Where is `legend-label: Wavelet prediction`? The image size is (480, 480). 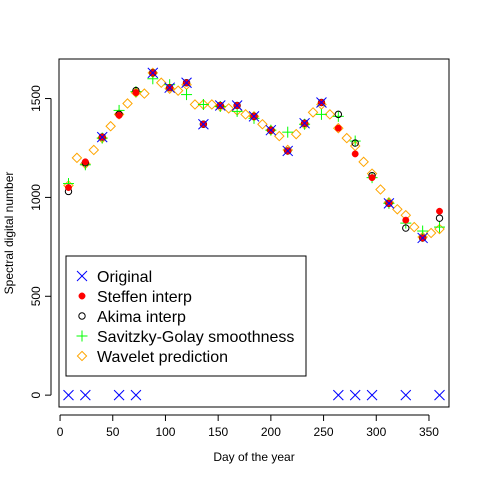
legend-label: Wavelet prediction is located at coordinates (162, 357).